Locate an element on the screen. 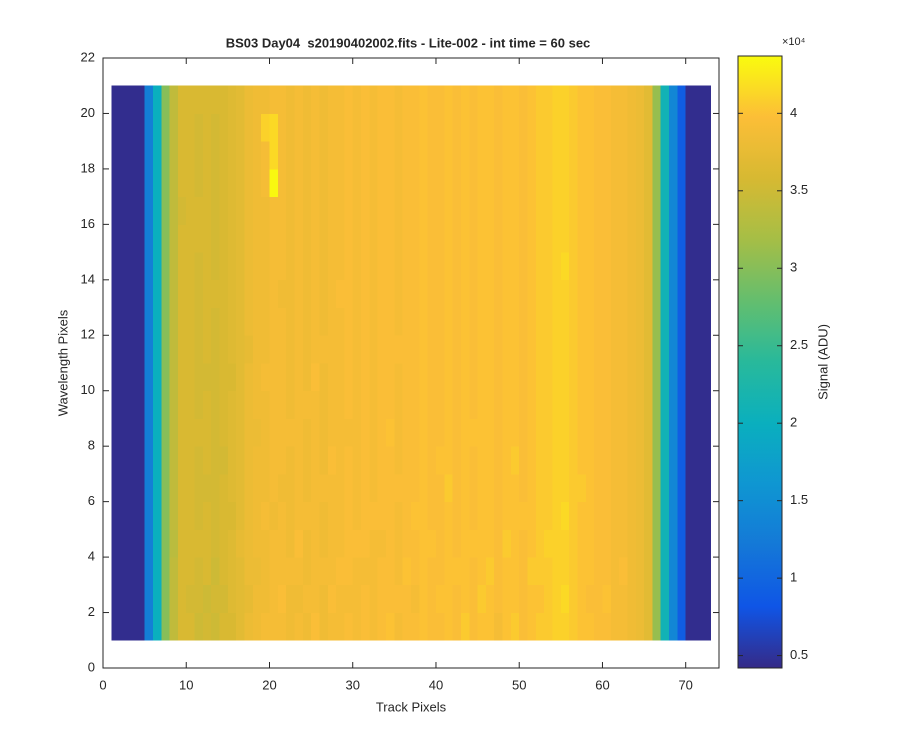 This screenshot has width=900, height=750. y-tick-label: 4 is located at coordinates (91, 556).